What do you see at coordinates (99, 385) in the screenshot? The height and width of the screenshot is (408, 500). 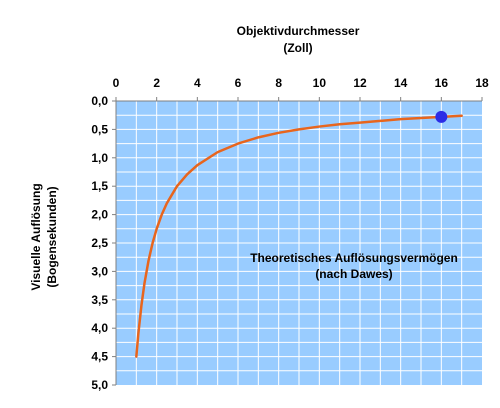 I see `y-tick-label: 5,0` at bounding box center [99, 385].